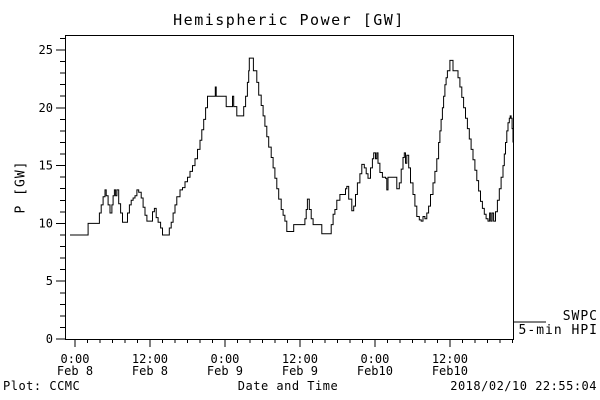  Describe the element at coordinates (558, 330) in the screenshot. I see `legend-series-label: 5-min HPI` at that location.